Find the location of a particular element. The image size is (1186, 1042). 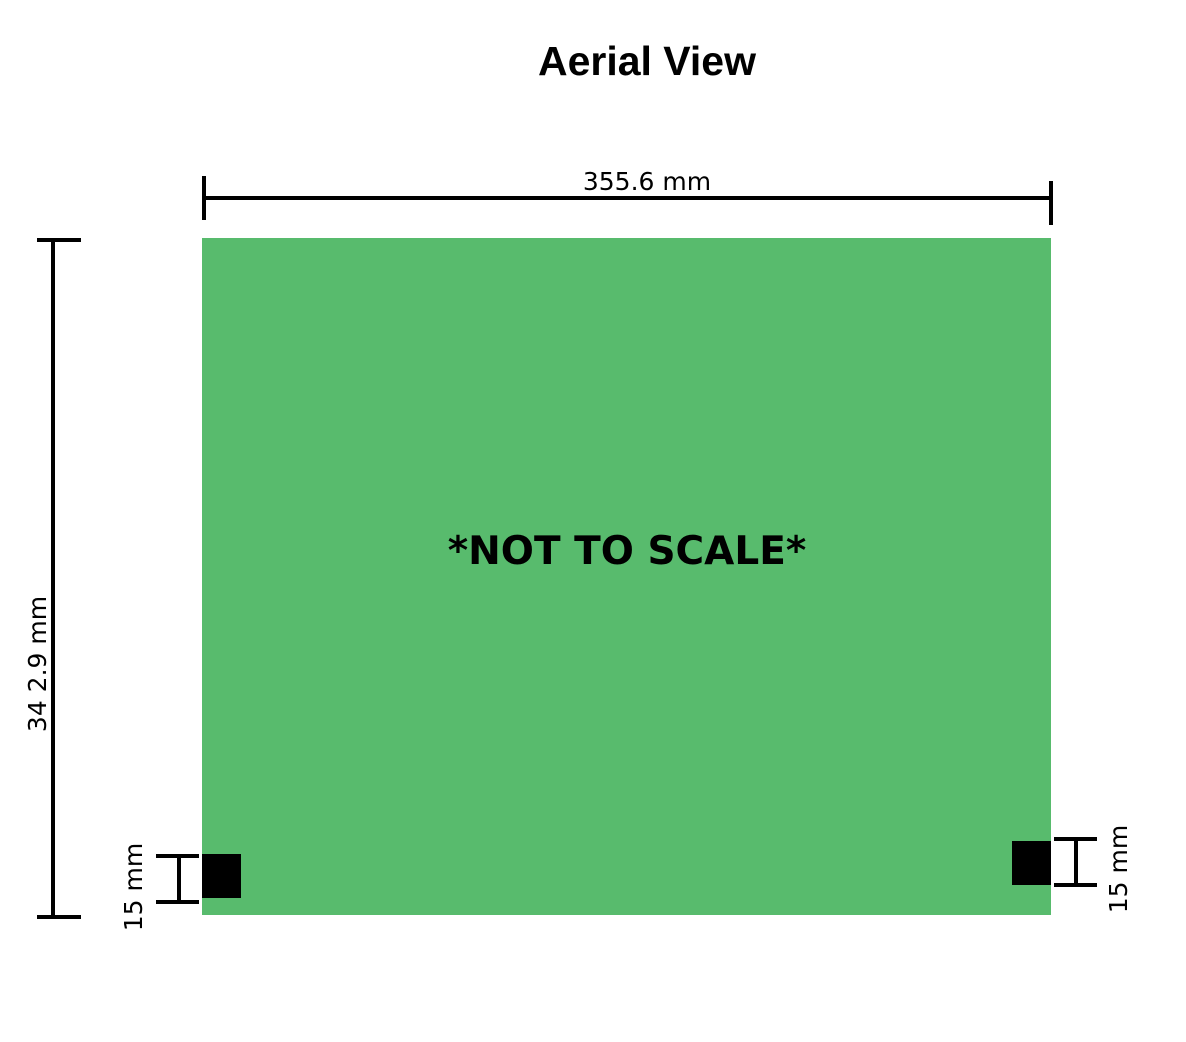

left-marker-square is located at coordinates (221, 876).